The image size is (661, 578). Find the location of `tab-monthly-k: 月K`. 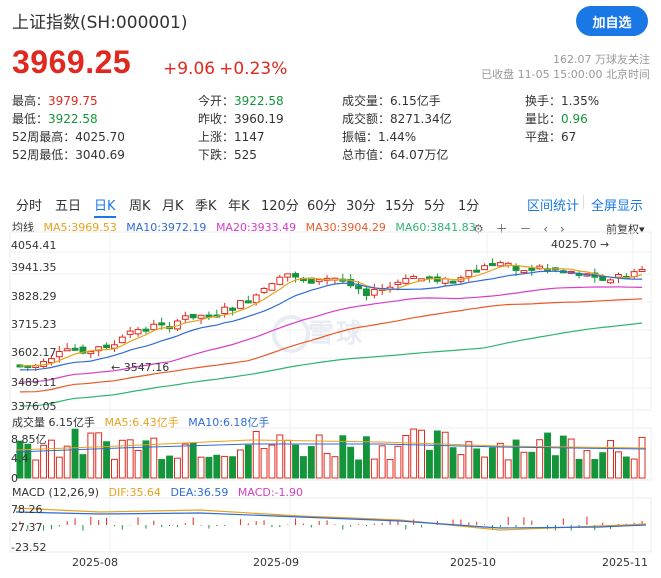

tab-monthly-k: 月K is located at coordinates (173, 206).